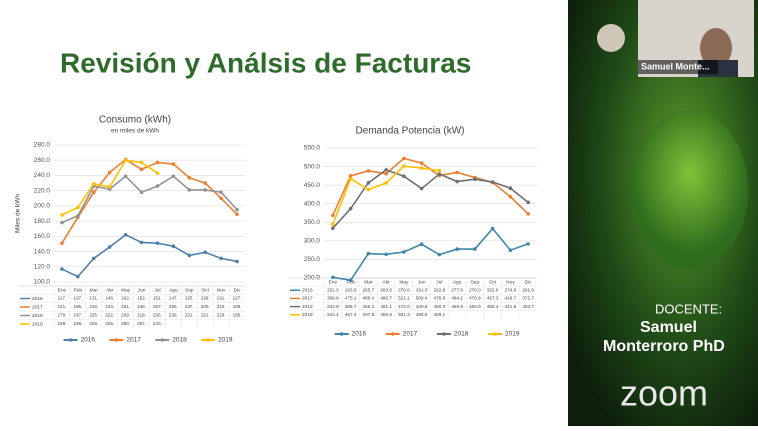  Describe the element at coordinates (157, 315) in the screenshot. I see `table-cell: 226.` at that location.